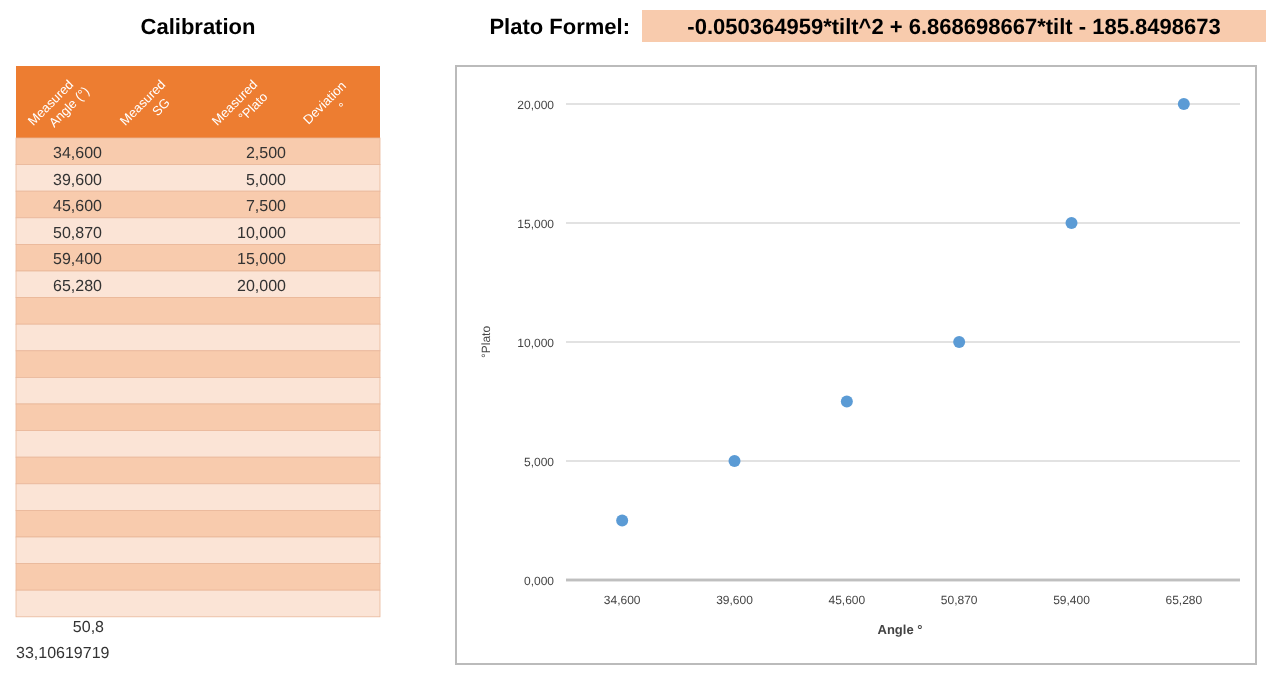  What do you see at coordinates (266, 179) in the screenshot?
I see `text: 5,000` at bounding box center [266, 179].